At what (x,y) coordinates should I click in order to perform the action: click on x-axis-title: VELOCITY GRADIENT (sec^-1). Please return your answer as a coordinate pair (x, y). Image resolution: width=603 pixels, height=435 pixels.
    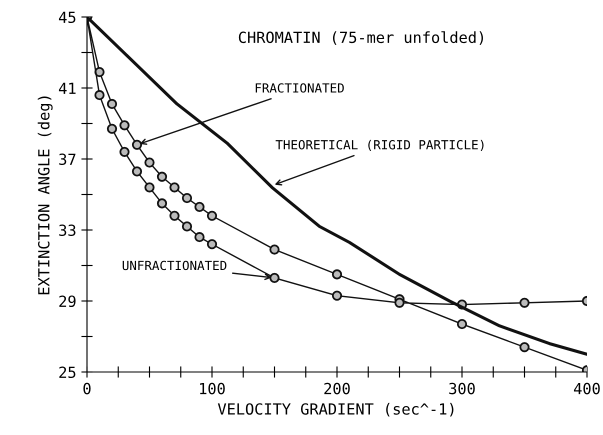
    Looking at the image, I should click on (336, 409).